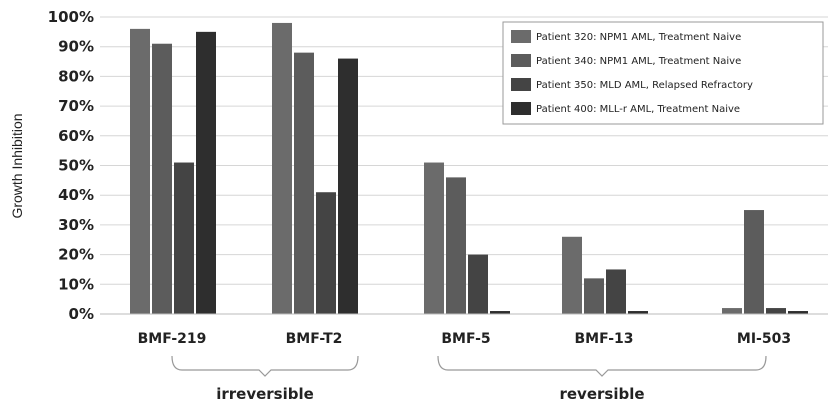 This screenshot has width=831, height=404. I want to click on category-label: BMF-5, so click(465, 339).